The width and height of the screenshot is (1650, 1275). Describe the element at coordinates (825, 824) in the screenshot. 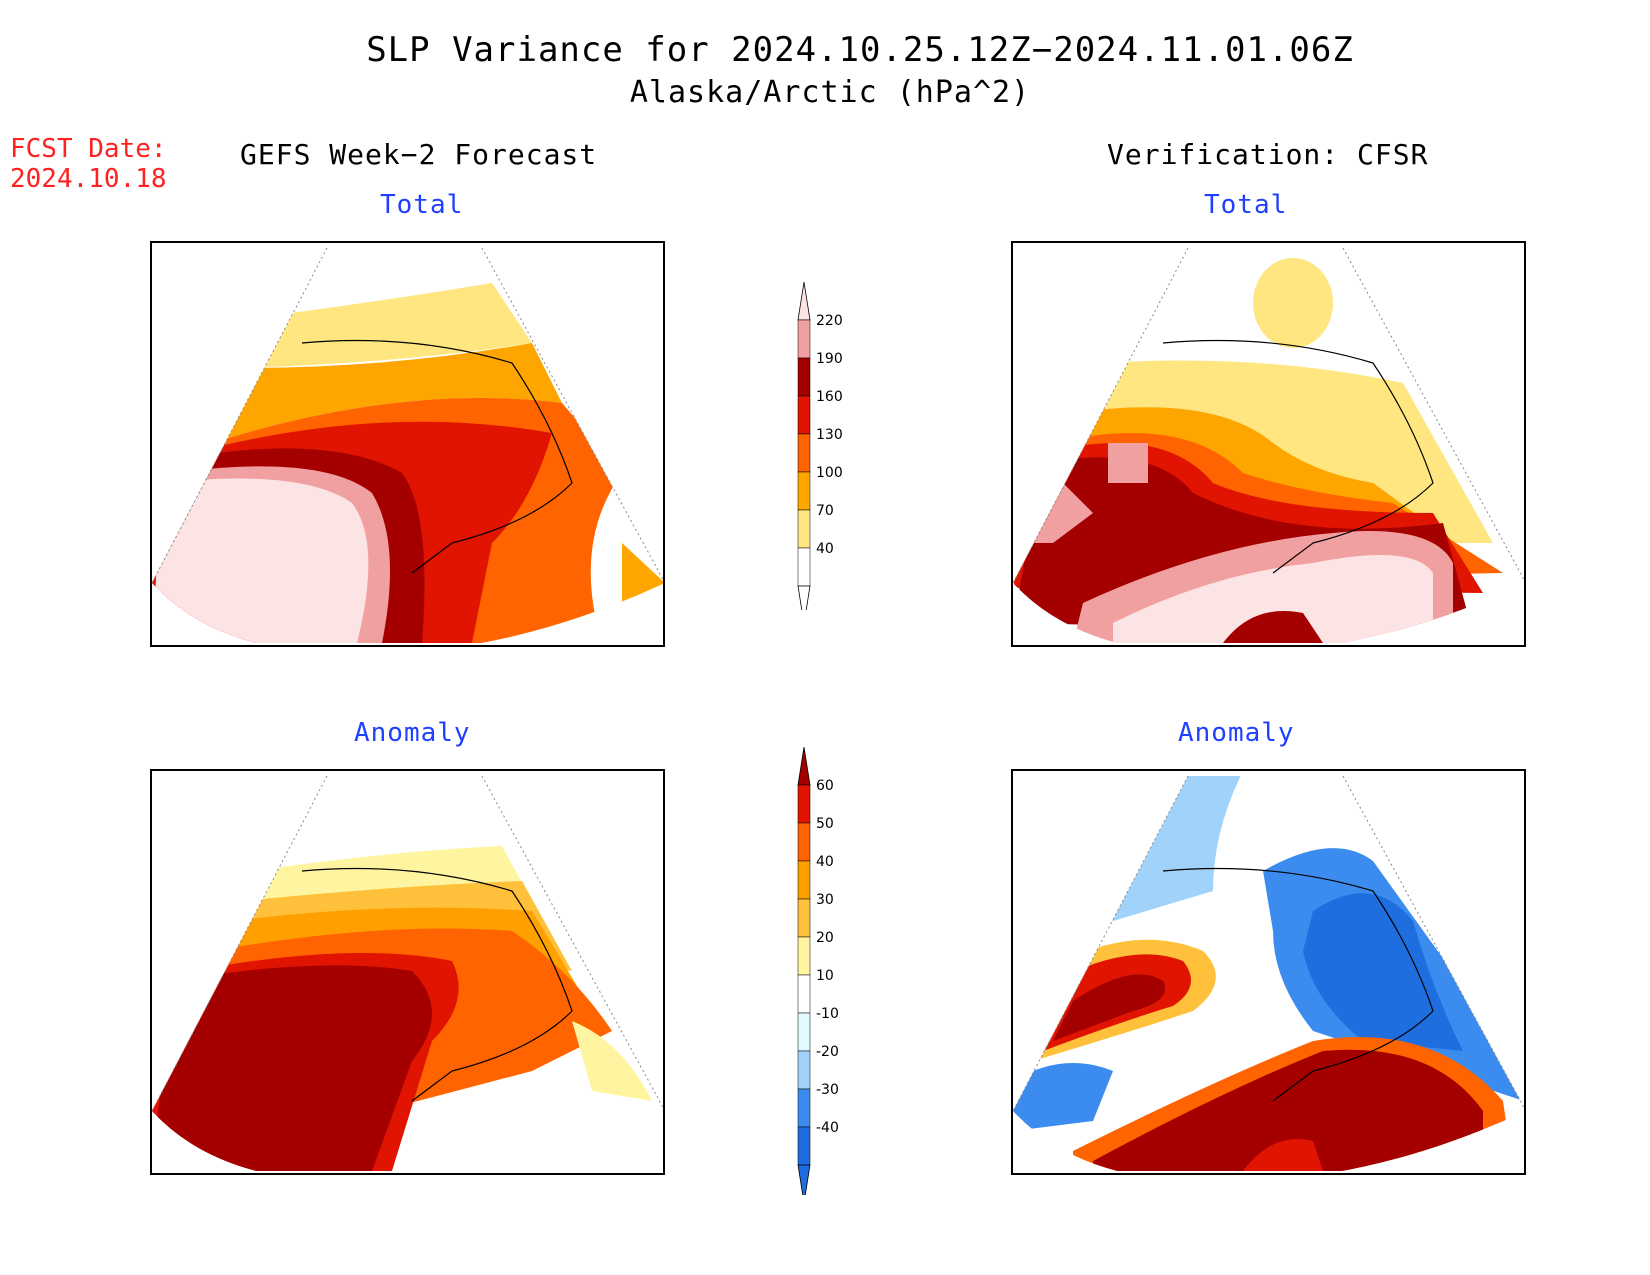

I see `anomaly-colorbar-label: 50` at that location.